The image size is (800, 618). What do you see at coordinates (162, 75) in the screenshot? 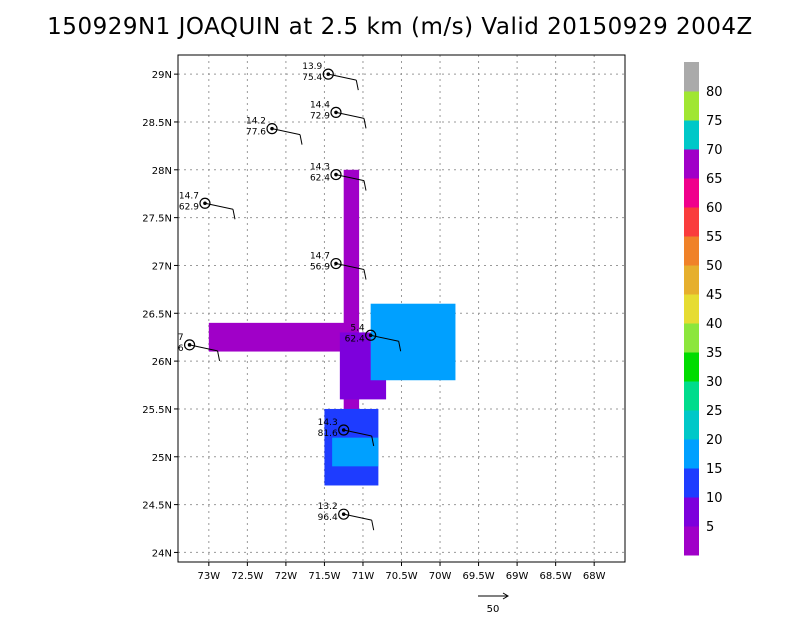
I see `y-tick-label: 29N` at bounding box center [162, 75].